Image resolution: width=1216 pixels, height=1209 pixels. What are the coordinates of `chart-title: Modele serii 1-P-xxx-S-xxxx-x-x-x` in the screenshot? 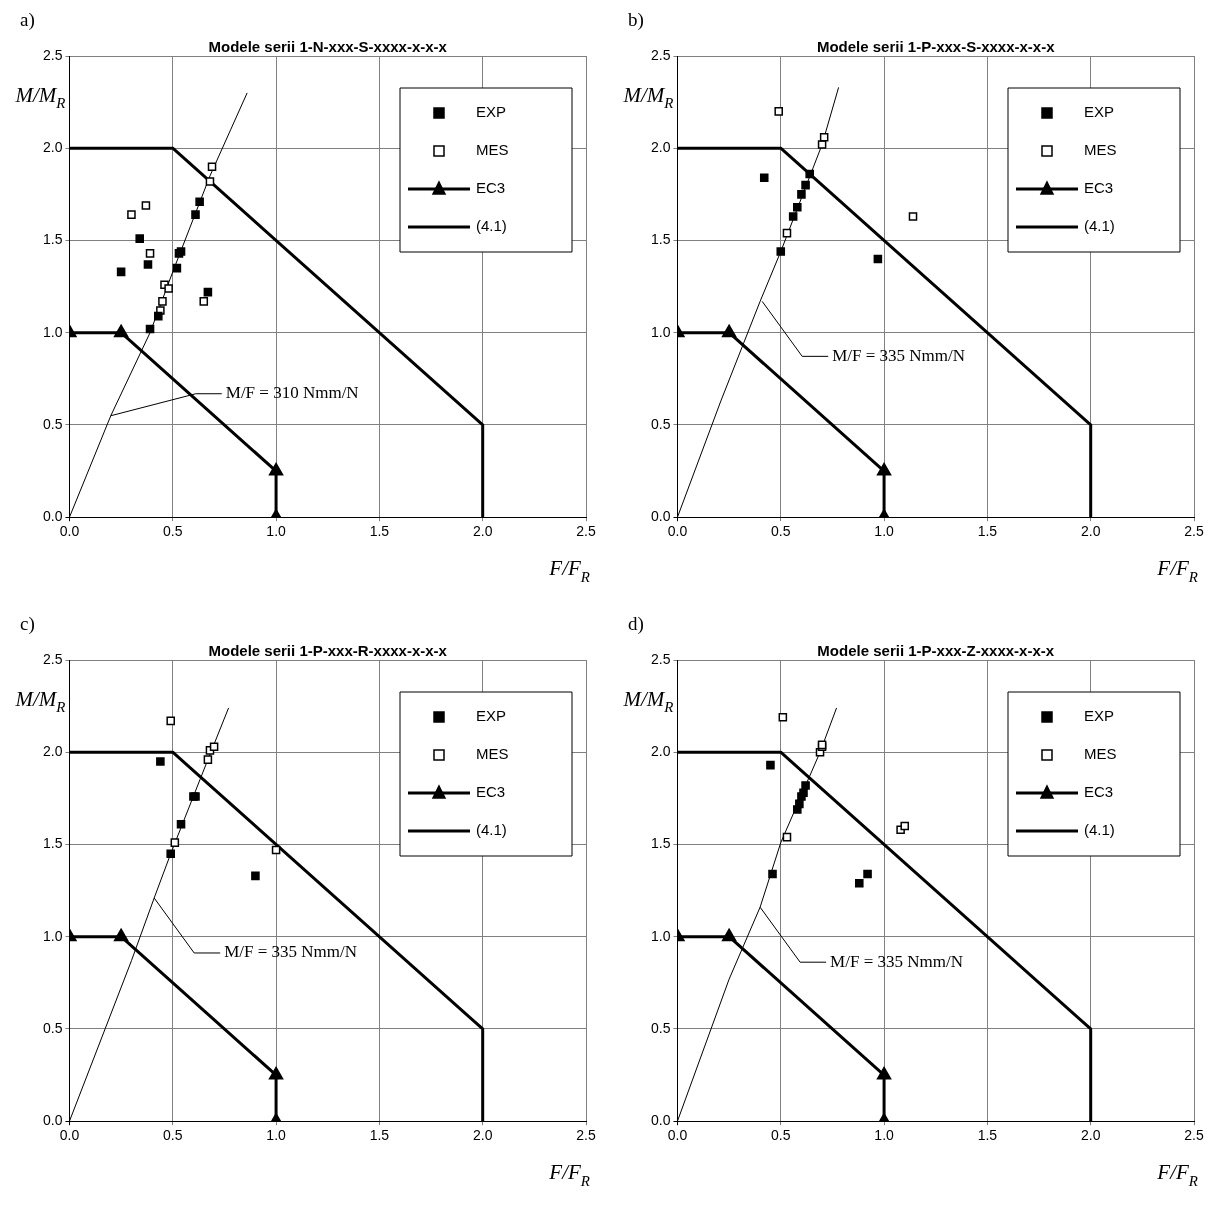 It's located at (936, 46).